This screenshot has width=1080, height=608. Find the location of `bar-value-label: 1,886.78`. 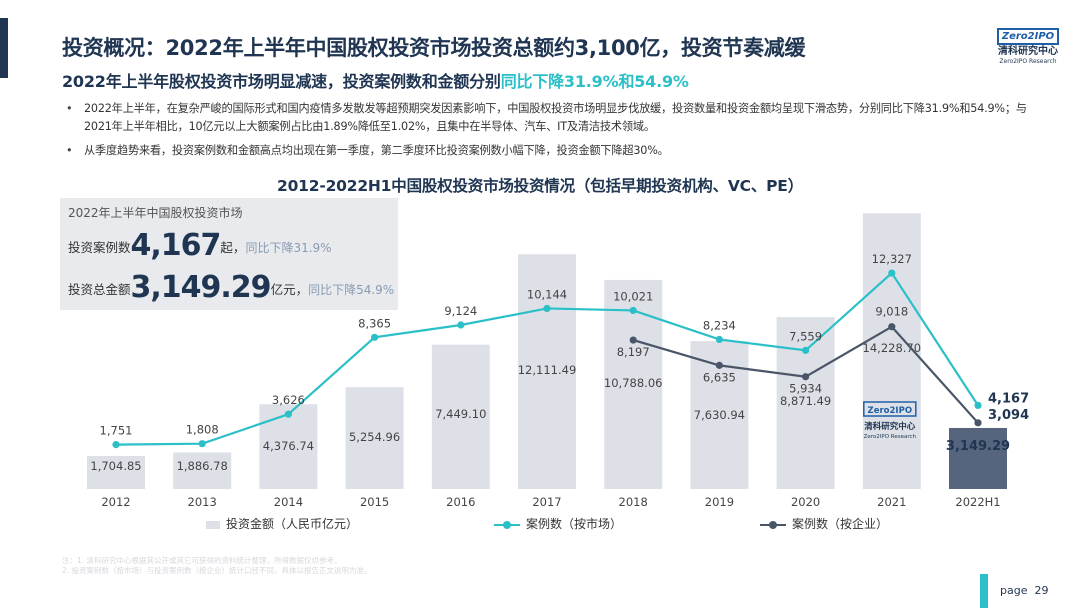

bar-value-label: 1,886.78 is located at coordinates (202, 466).